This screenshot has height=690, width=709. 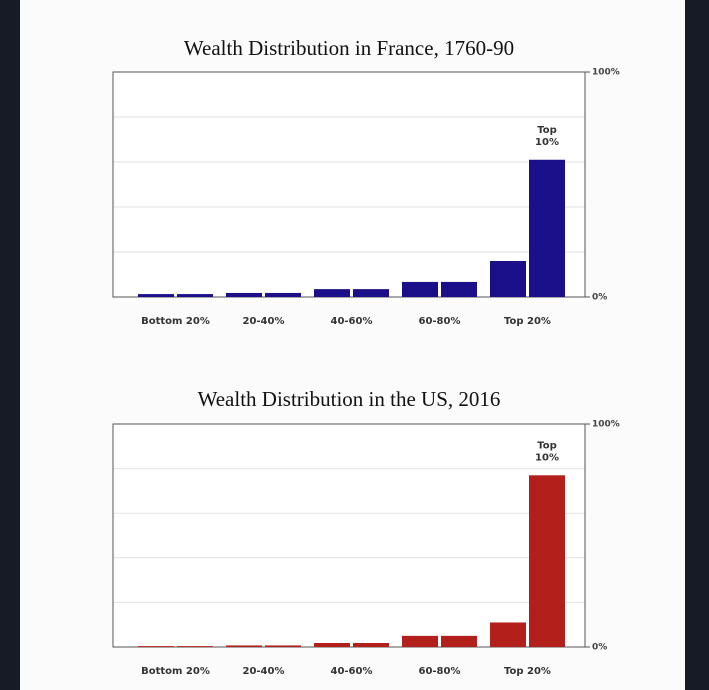 What do you see at coordinates (349, 399) in the screenshot?
I see `chart-title: Wealth Distribution in the US, 2016` at bounding box center [349, 399].